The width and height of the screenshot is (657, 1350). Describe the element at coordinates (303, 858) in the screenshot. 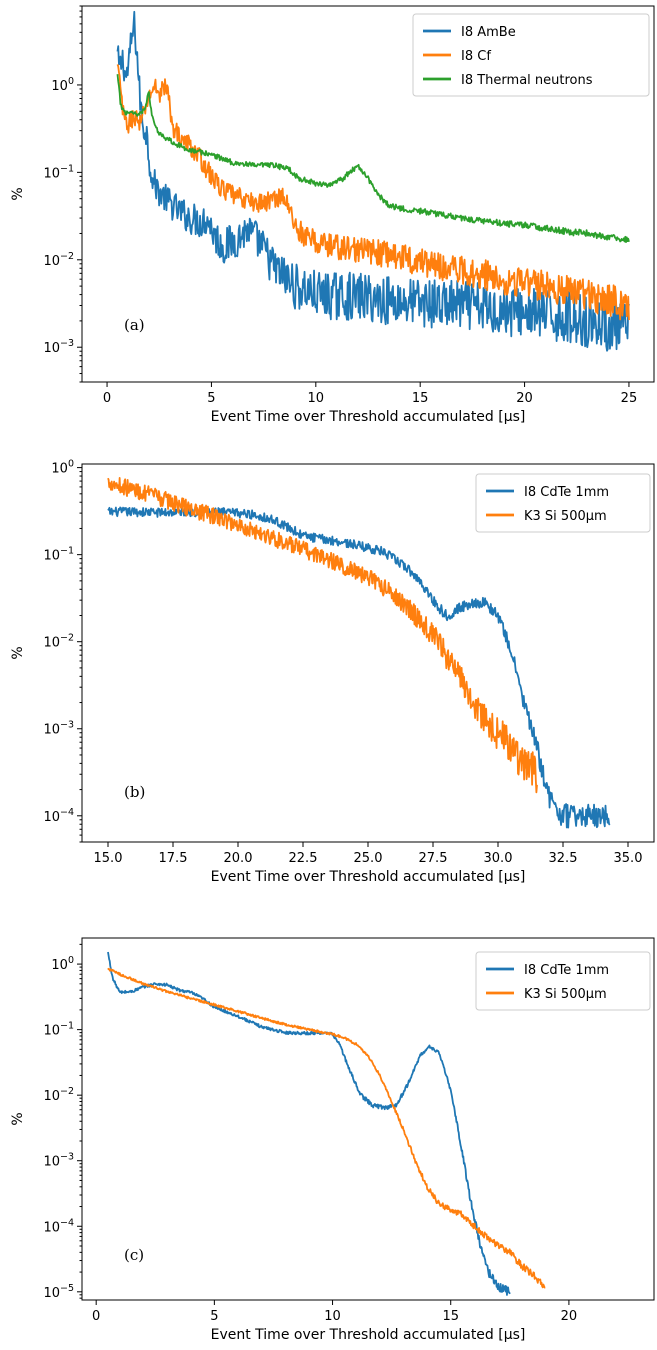

I see `x-tick-label: 22.5` at that location.